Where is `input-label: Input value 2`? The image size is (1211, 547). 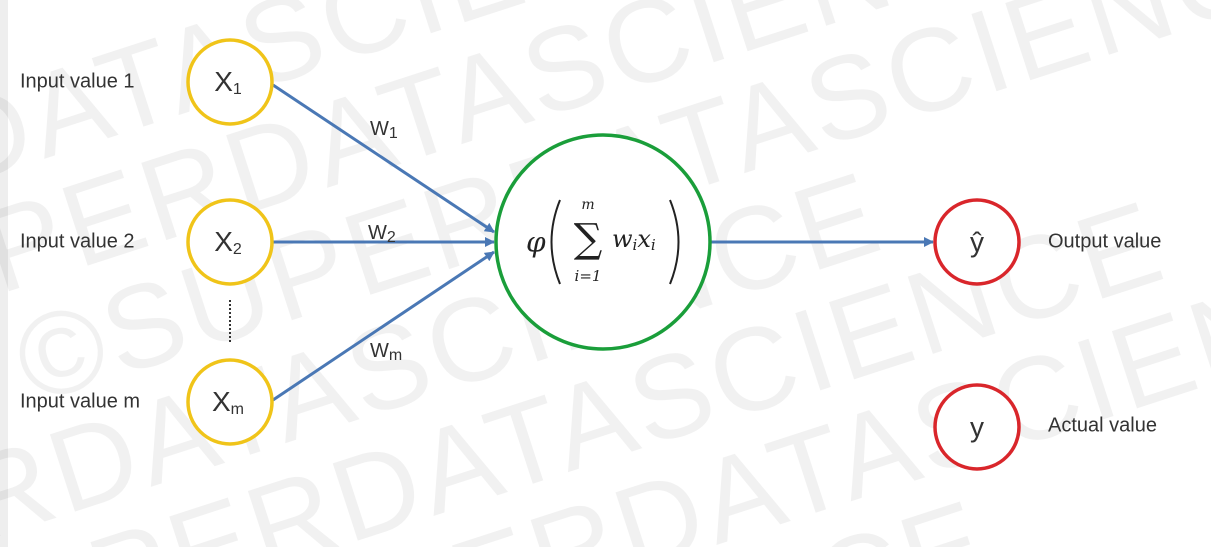 input-label: Input value 2 is located at coordinates (77, 241).